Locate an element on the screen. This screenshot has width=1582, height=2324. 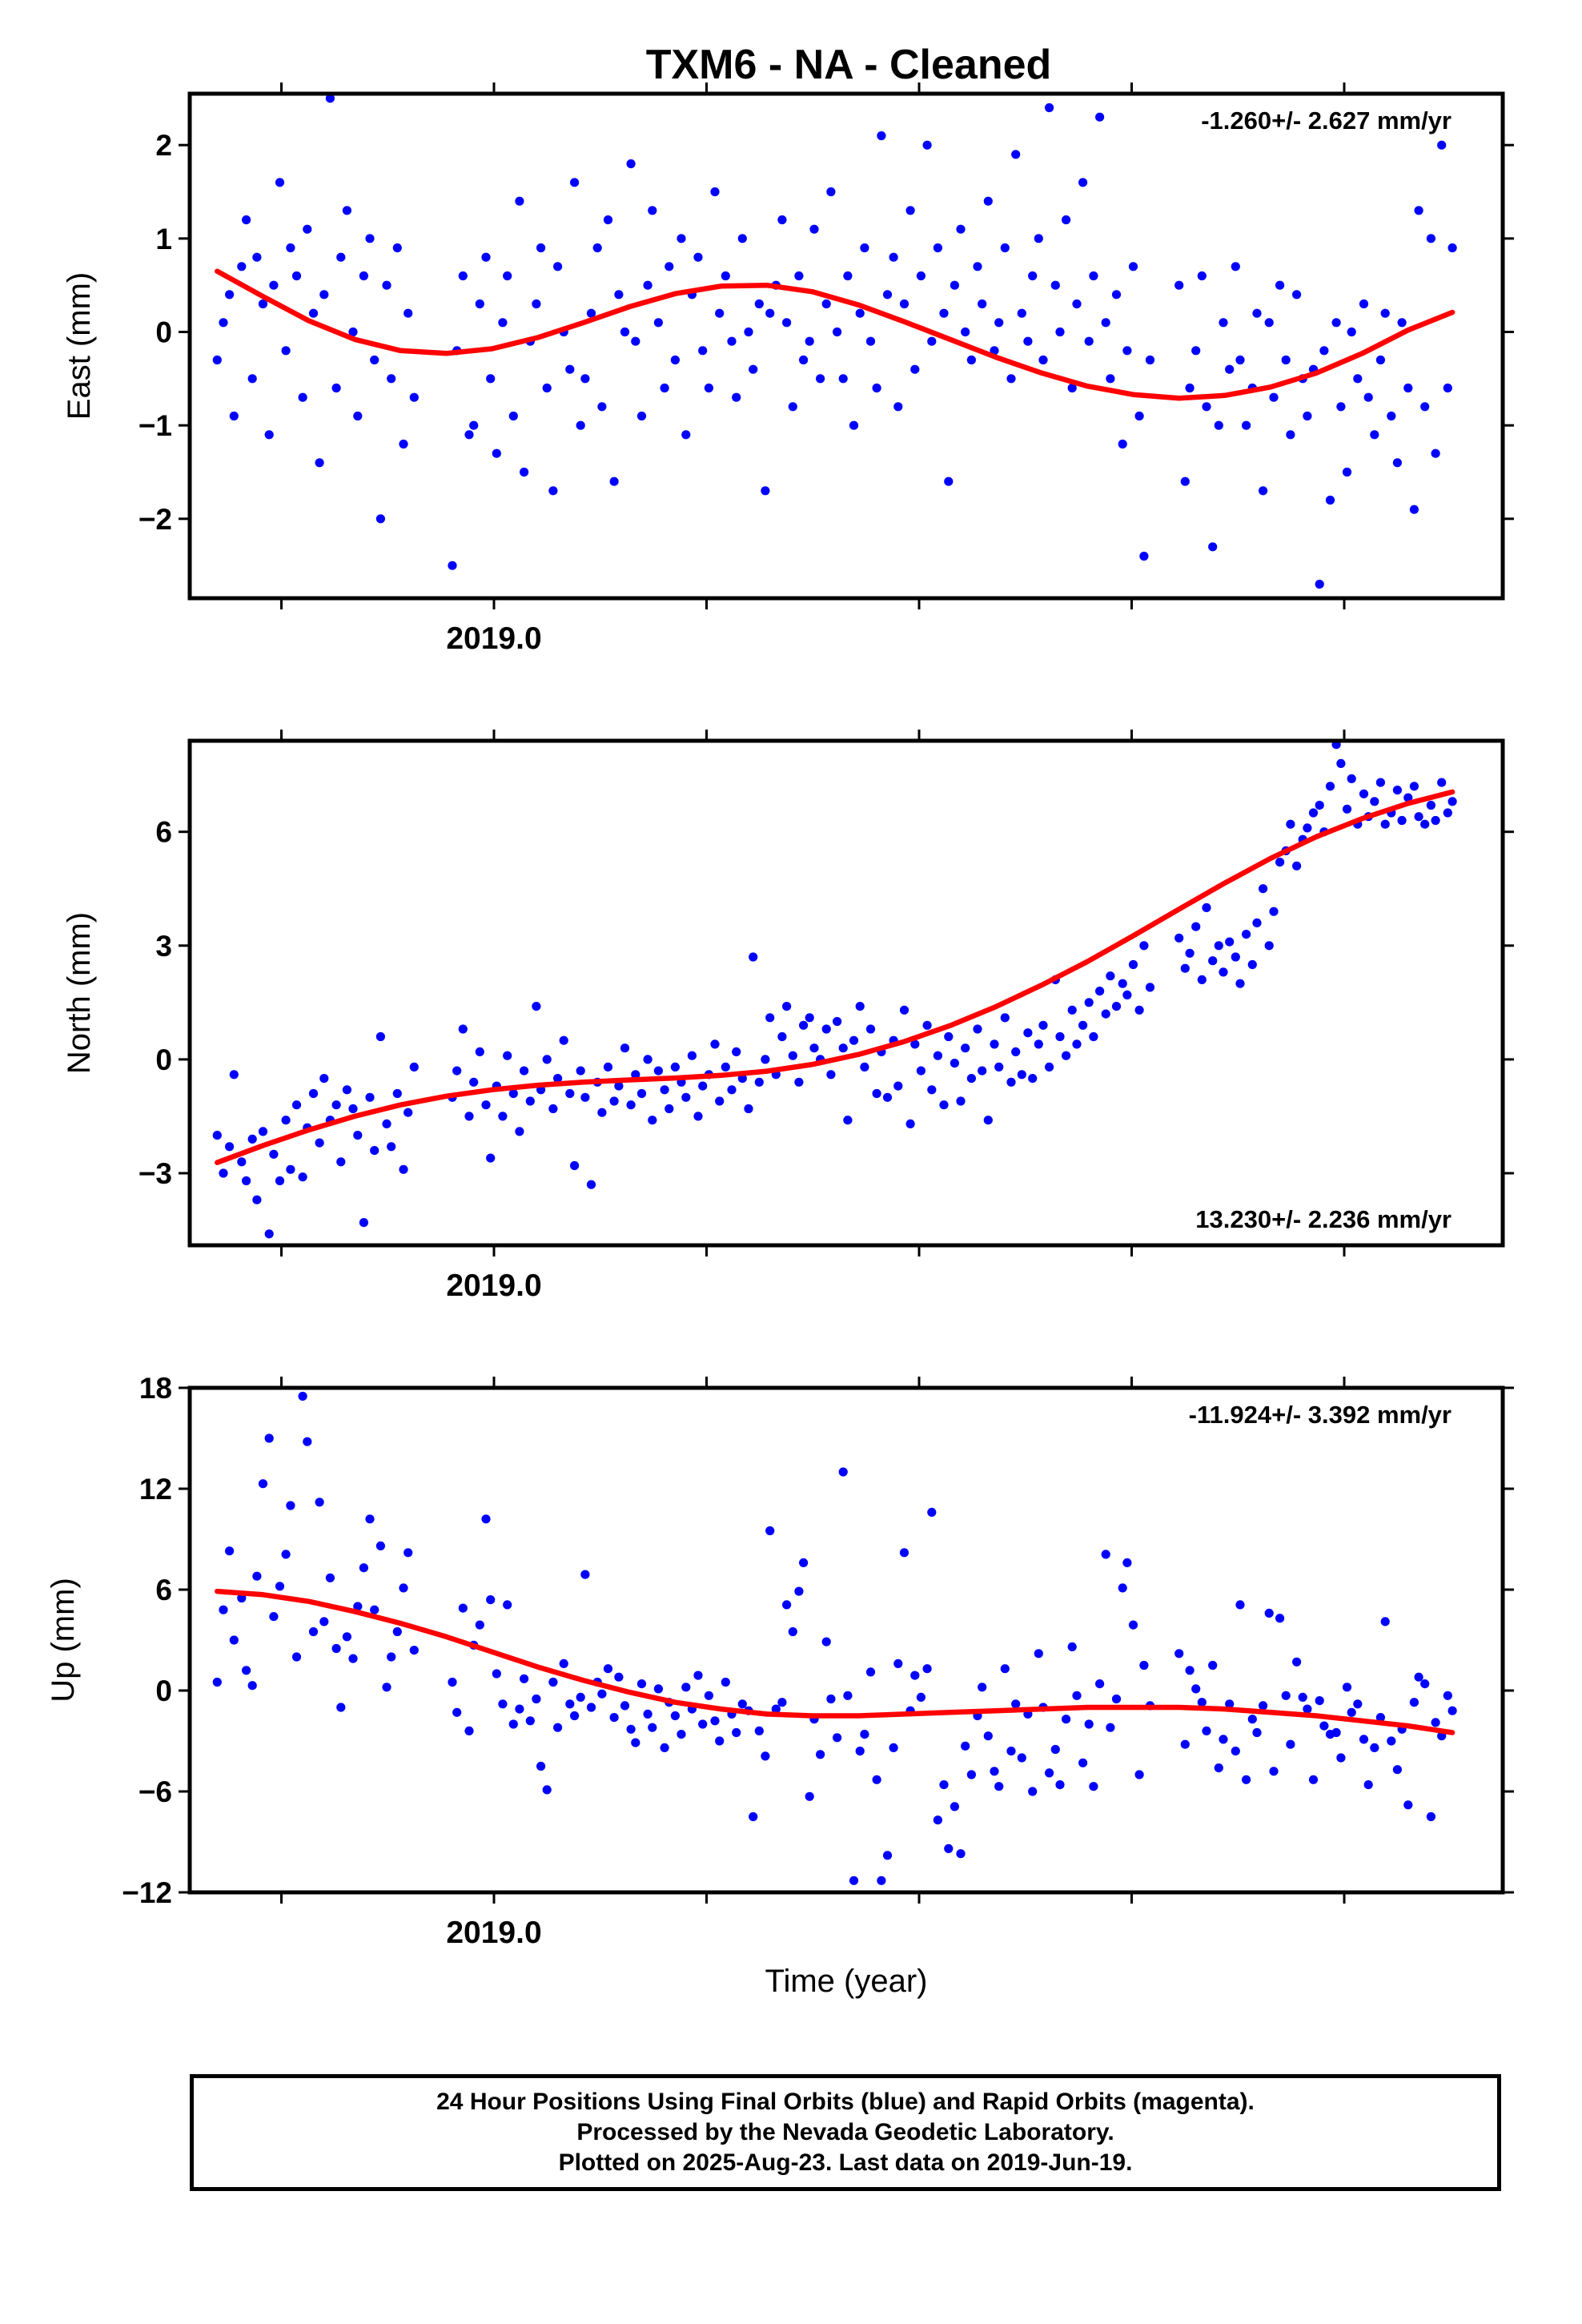
chart-title: TXM6 - NA - Cleaned is located at coordinates (849, 65).